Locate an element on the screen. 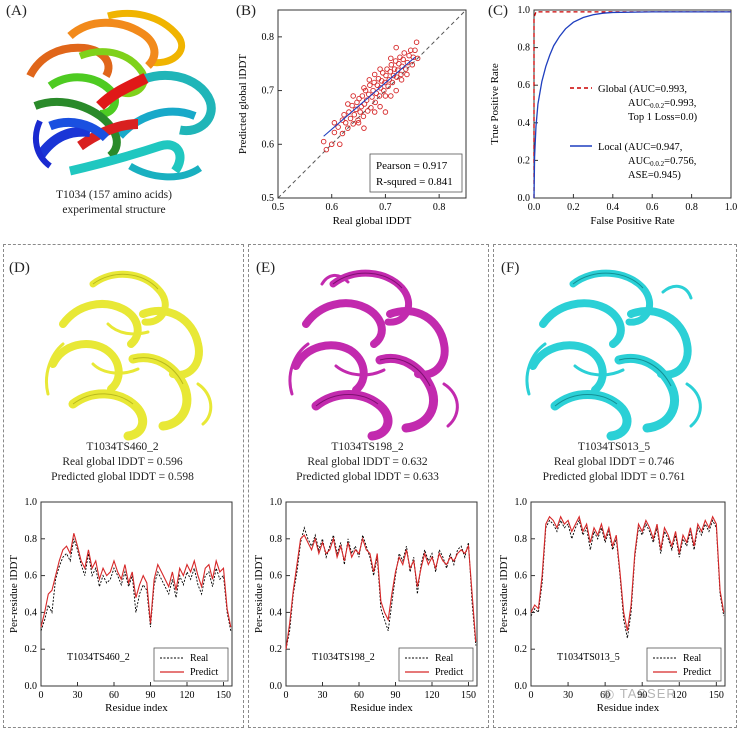 The height and width of the screenshot is (731, 741). inner-model-label: T1034TS013_5 is located at coordinates (588, 657).